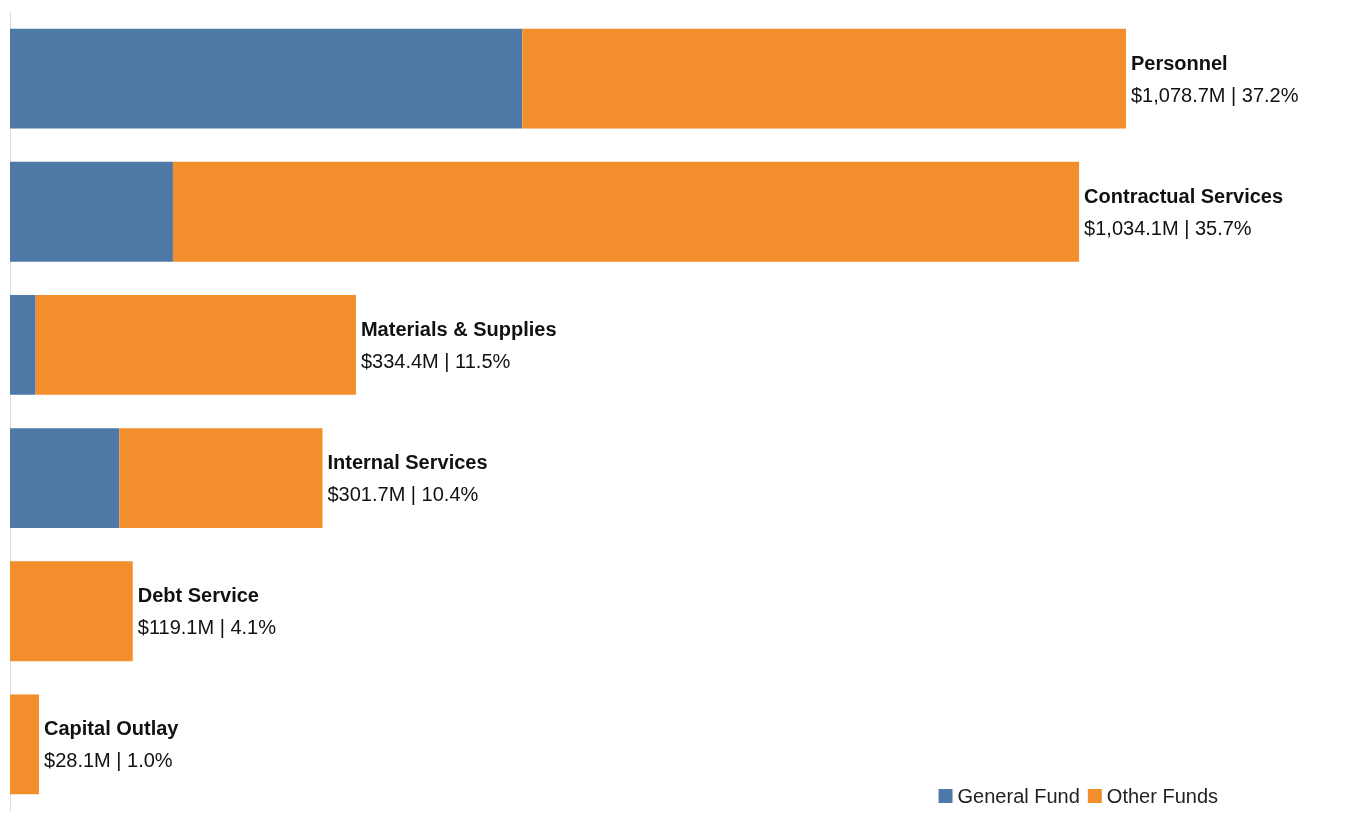 The width and height of the screenshot is (1346, 821). I want to click on total-label: $1,078.7M | 37.2%, so click(1214, 94).